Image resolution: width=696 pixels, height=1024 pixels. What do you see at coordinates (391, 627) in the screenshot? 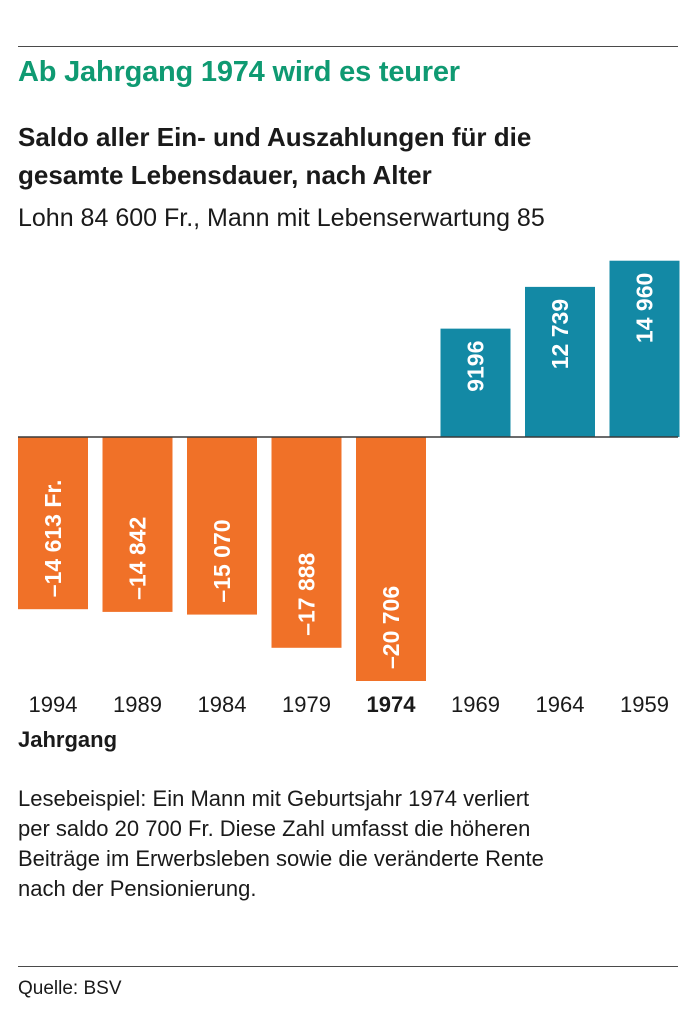
I see `data-label-1974: –20 706` at bounding box center [391, 627].